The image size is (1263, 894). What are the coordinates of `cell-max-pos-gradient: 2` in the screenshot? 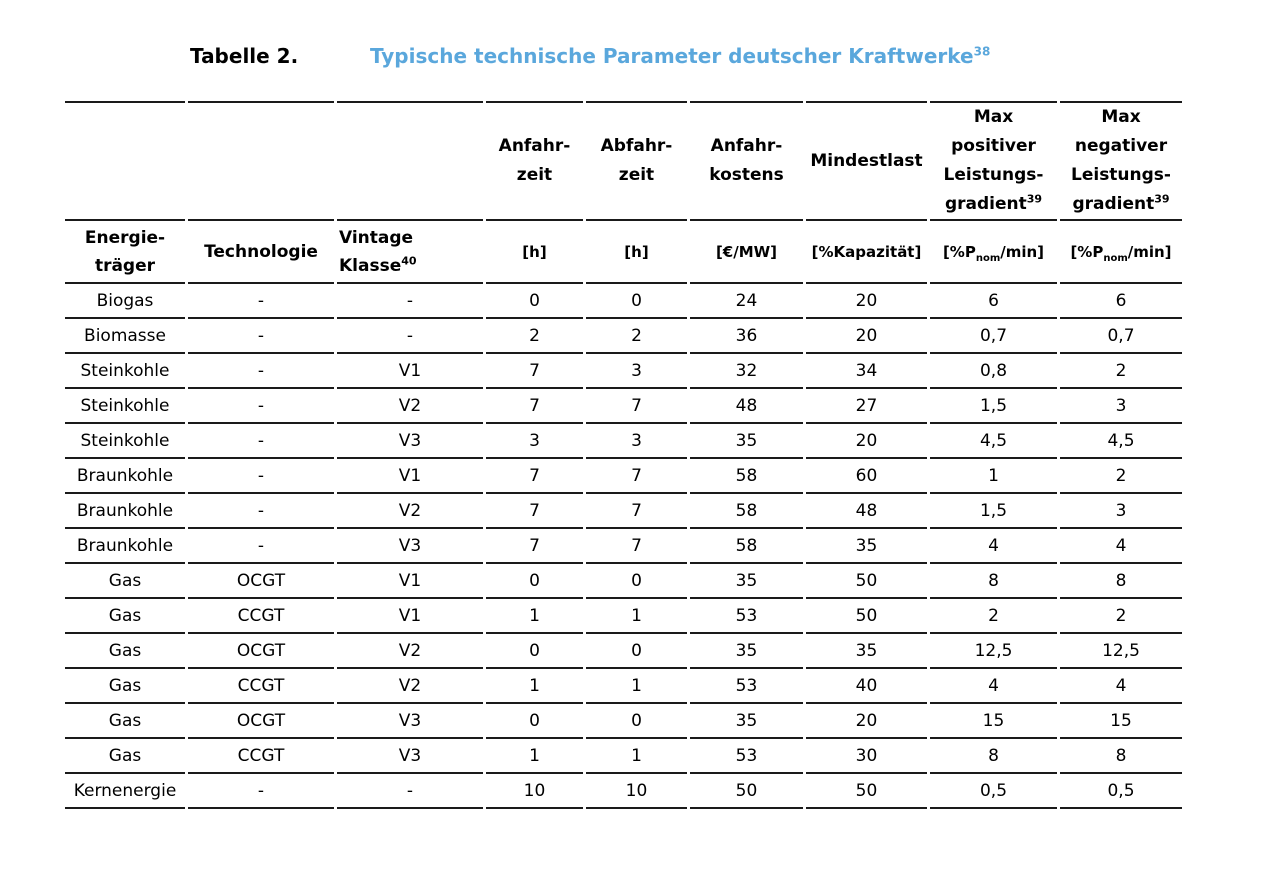 It's located at (993, 616).